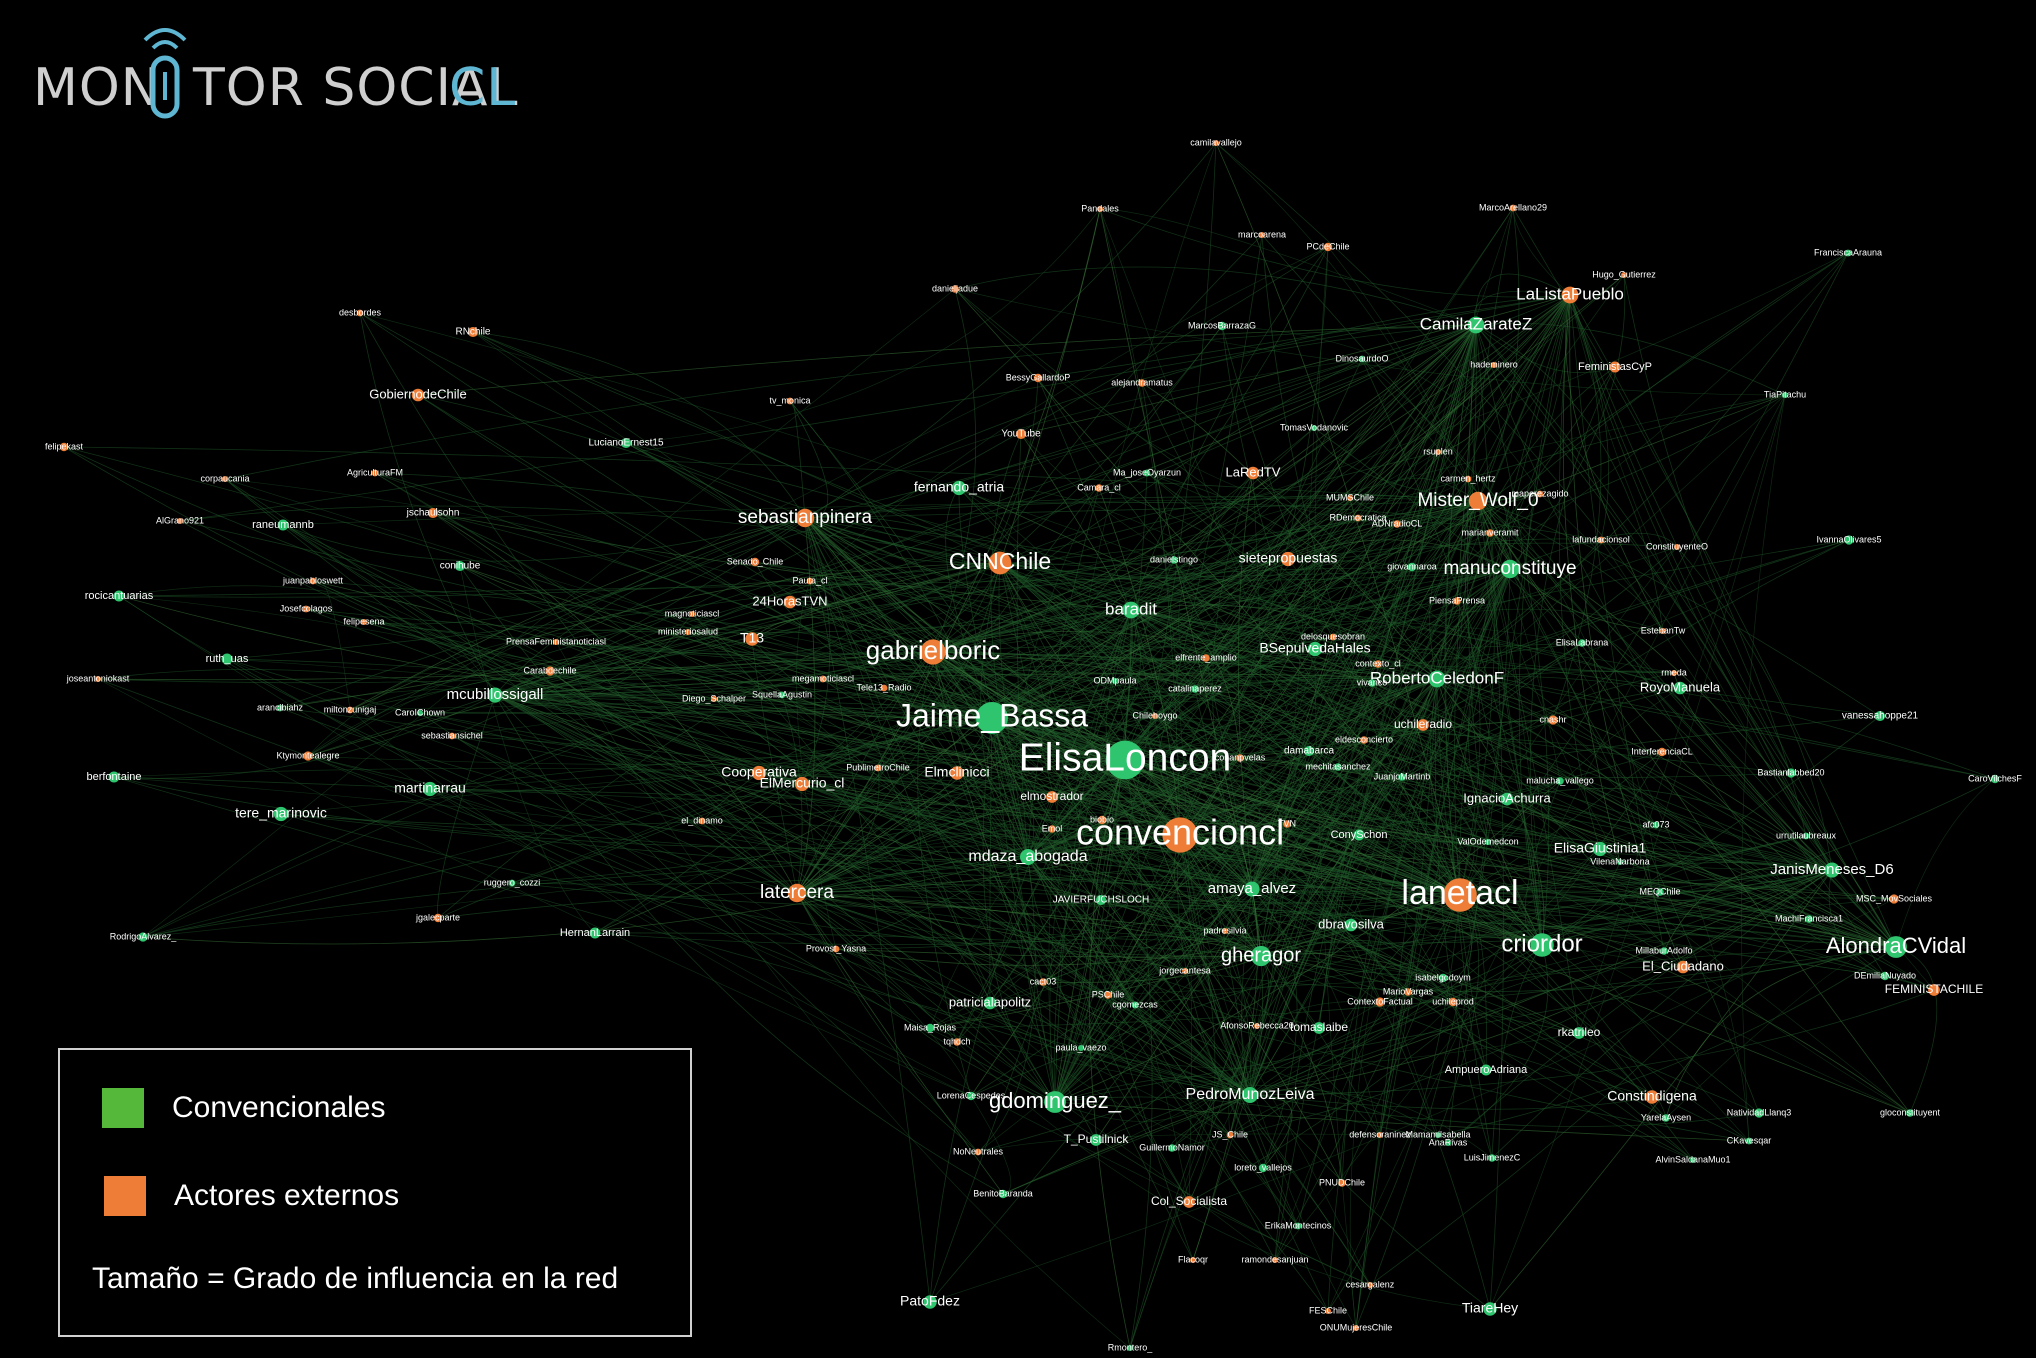 Image resolution: width=2036 pixels, height=1358 pixels. I want to click on node-elmostrador, so click(1052, 797).